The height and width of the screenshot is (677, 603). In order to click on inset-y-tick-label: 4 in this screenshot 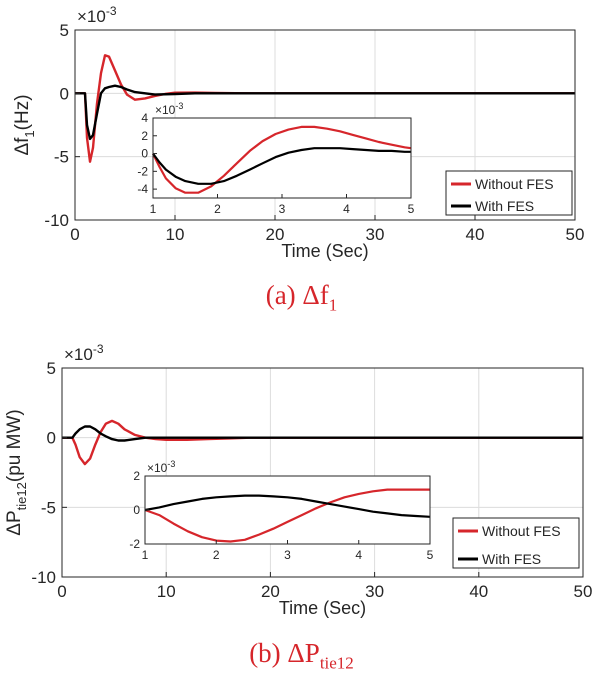, I will do `click(144, 118)`.